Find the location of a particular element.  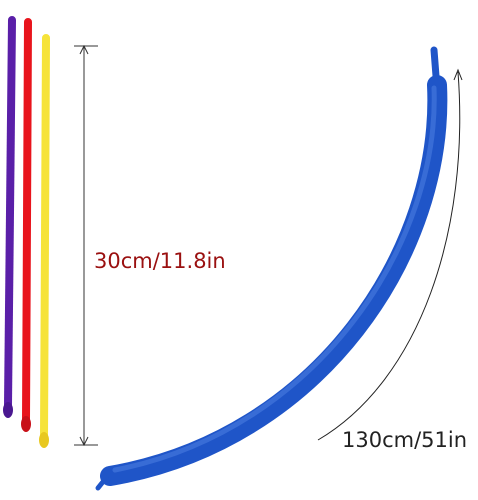

uninflated-balloons is located at coordinates (26, 232).